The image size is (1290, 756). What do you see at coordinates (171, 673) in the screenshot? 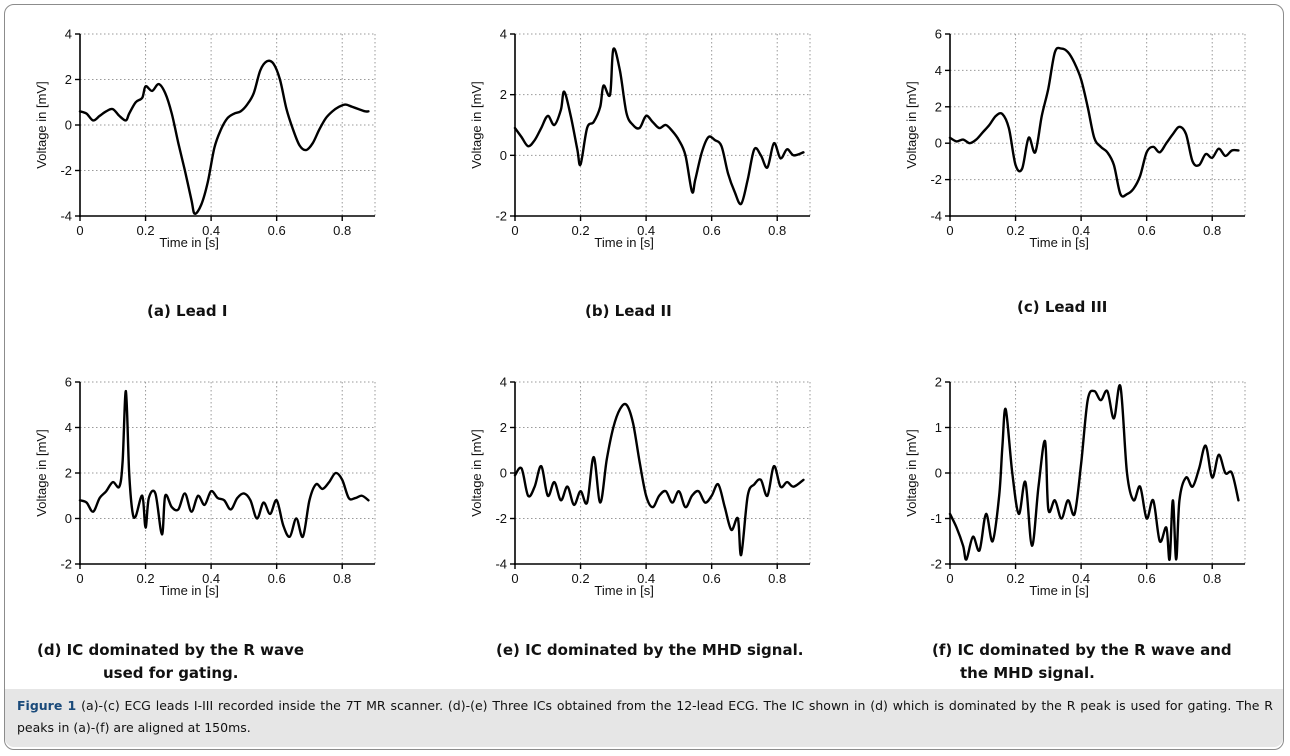
I see `subcaption-d-line2: used for gating.` at bounding box center [171, 673].